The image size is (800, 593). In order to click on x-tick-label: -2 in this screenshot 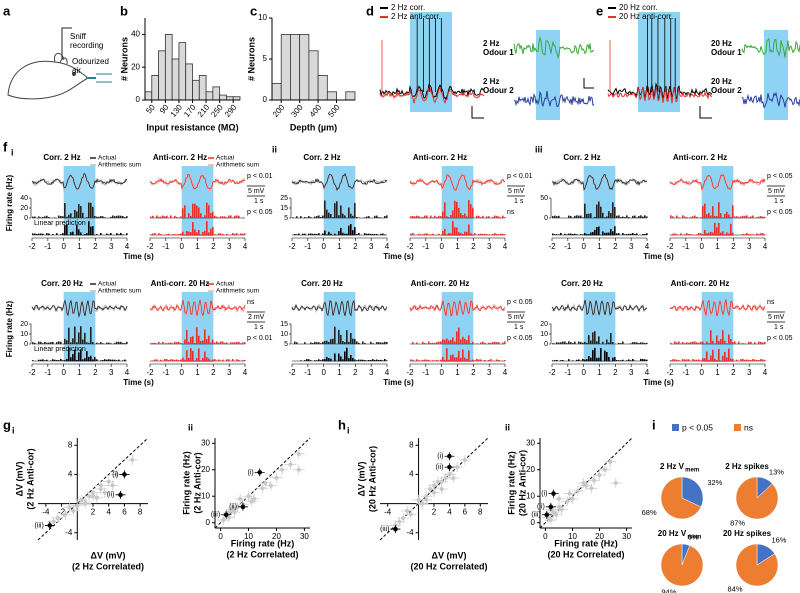, I will do `click(410, 246)`.